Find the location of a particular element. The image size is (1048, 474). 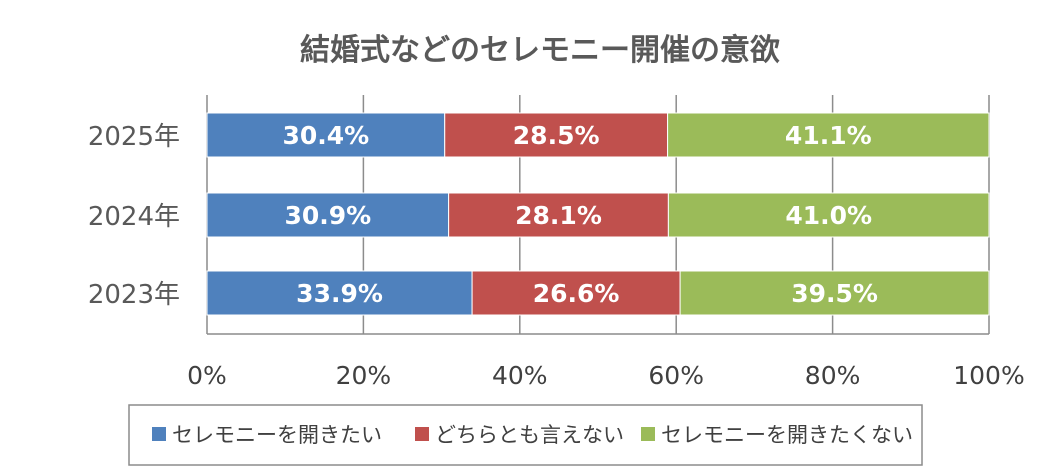

x-tick-label: 20% is located at coordinates (364, 375).